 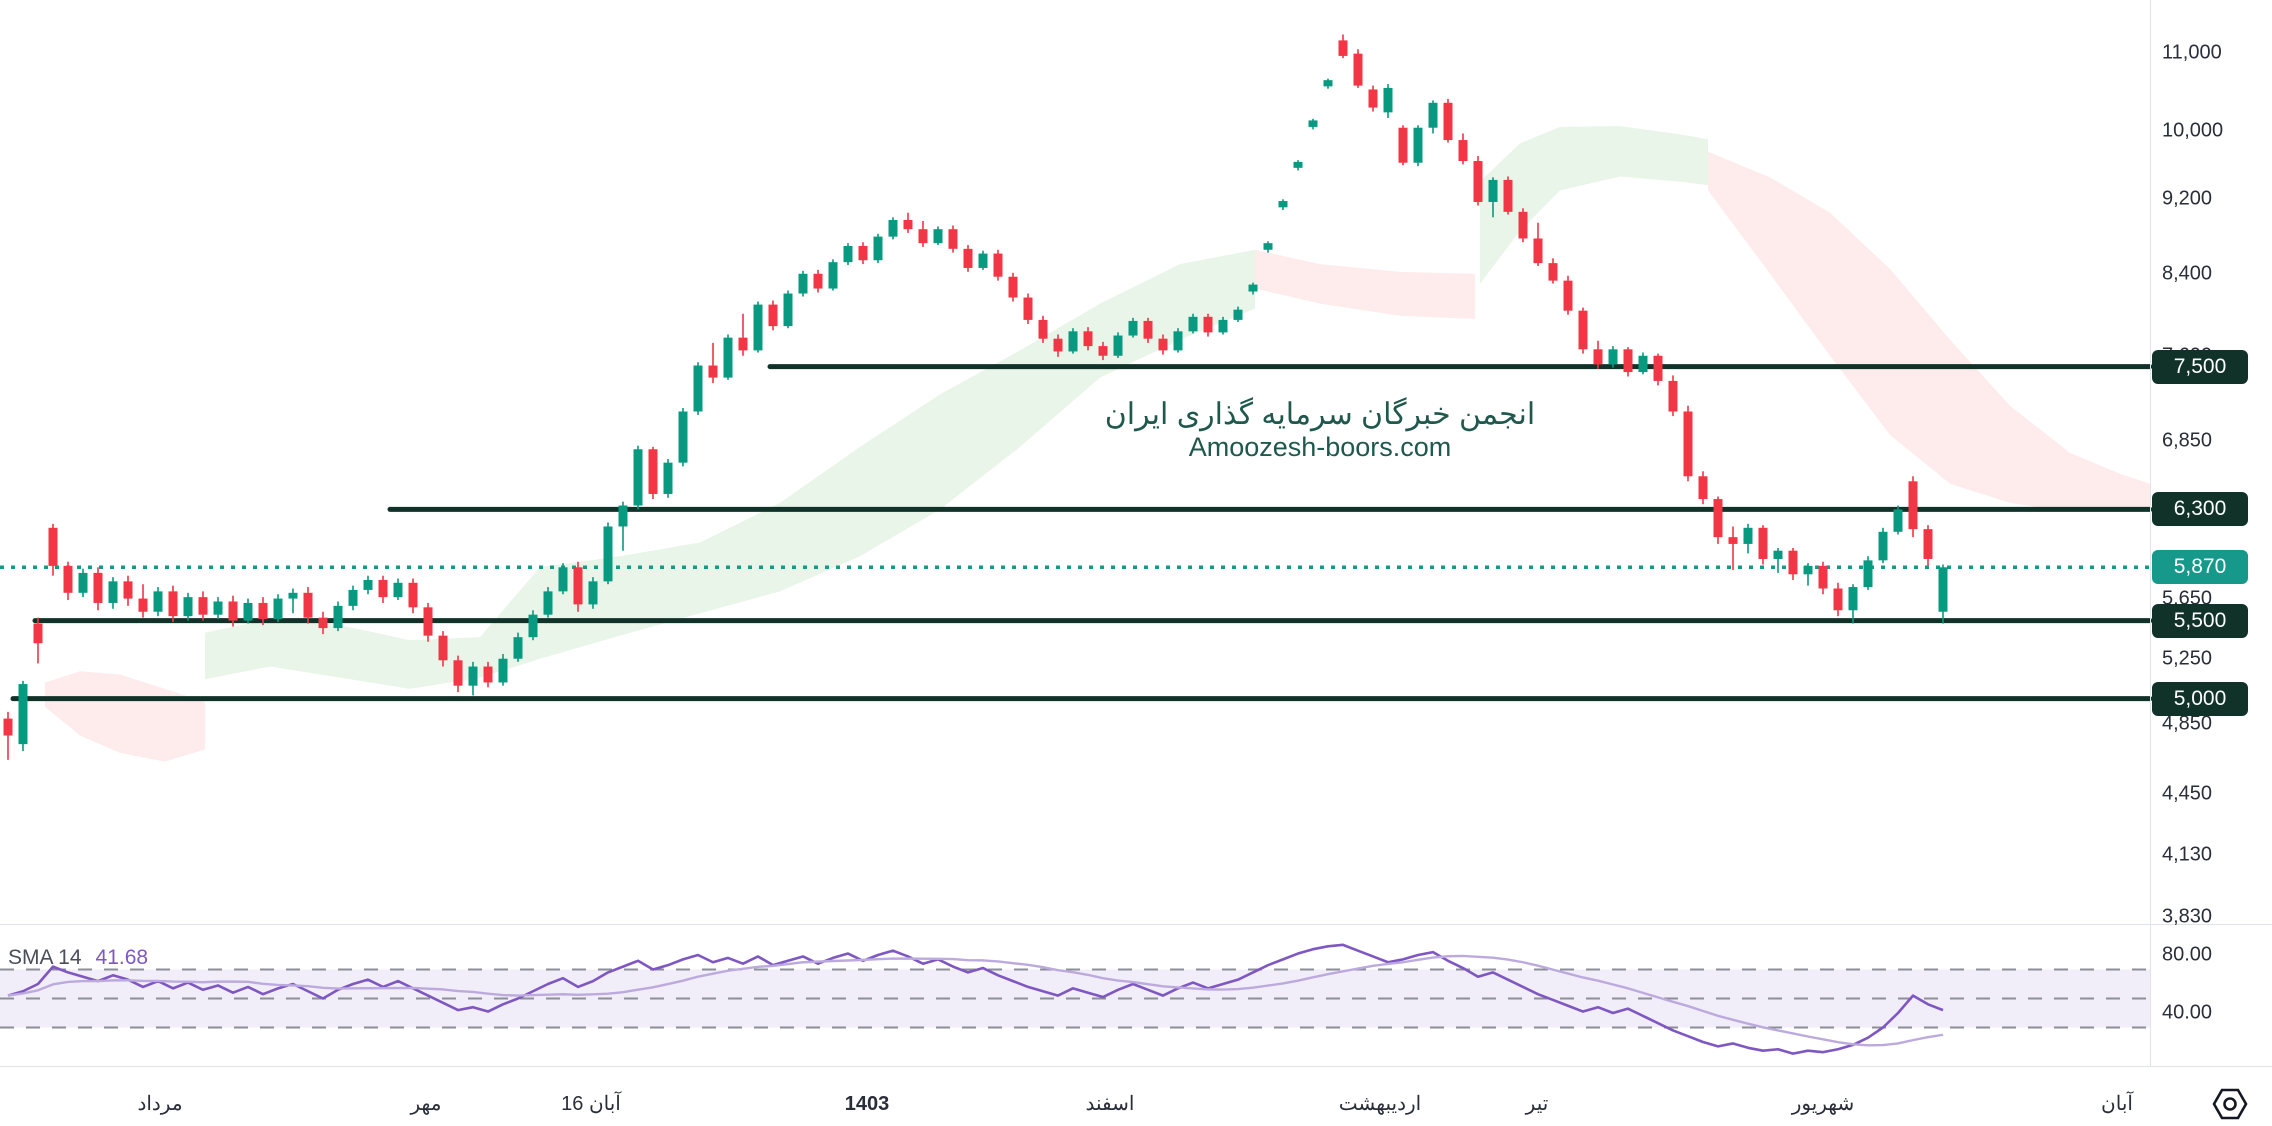 I want to click on rsi-sma-line, so click(x=975, y=1000).